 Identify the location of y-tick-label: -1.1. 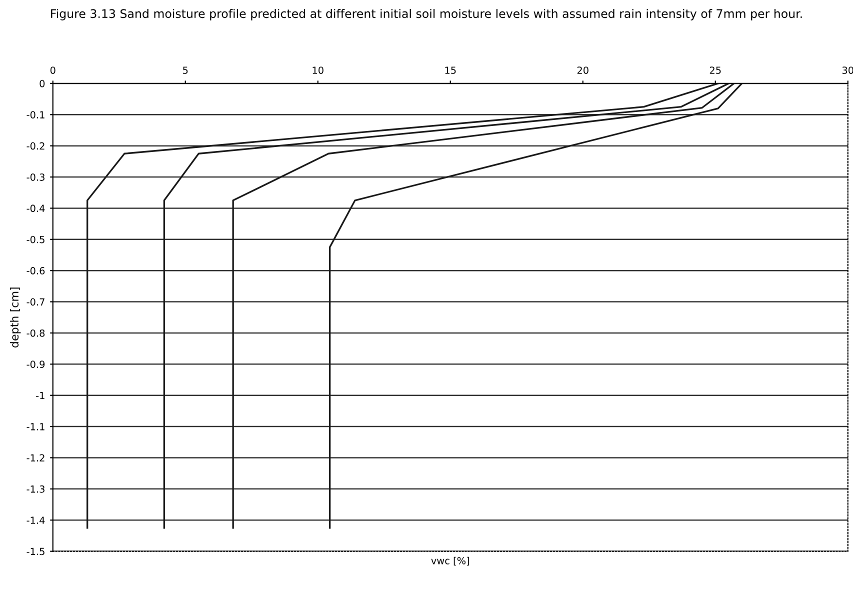
(35, 426).